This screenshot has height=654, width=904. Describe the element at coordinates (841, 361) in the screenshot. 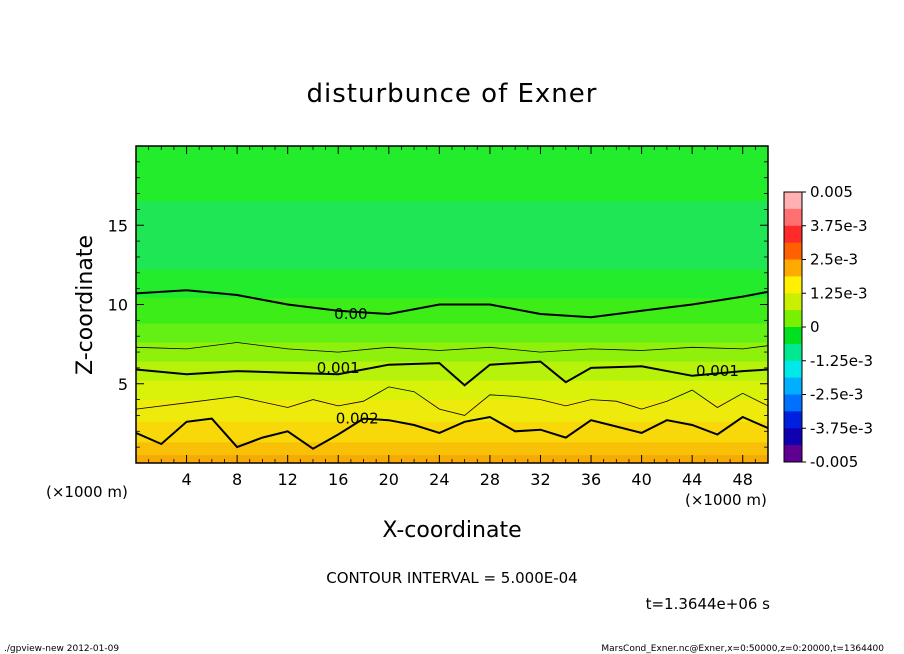

I see `colorbar-label-5: -1.25e-3` at that location.